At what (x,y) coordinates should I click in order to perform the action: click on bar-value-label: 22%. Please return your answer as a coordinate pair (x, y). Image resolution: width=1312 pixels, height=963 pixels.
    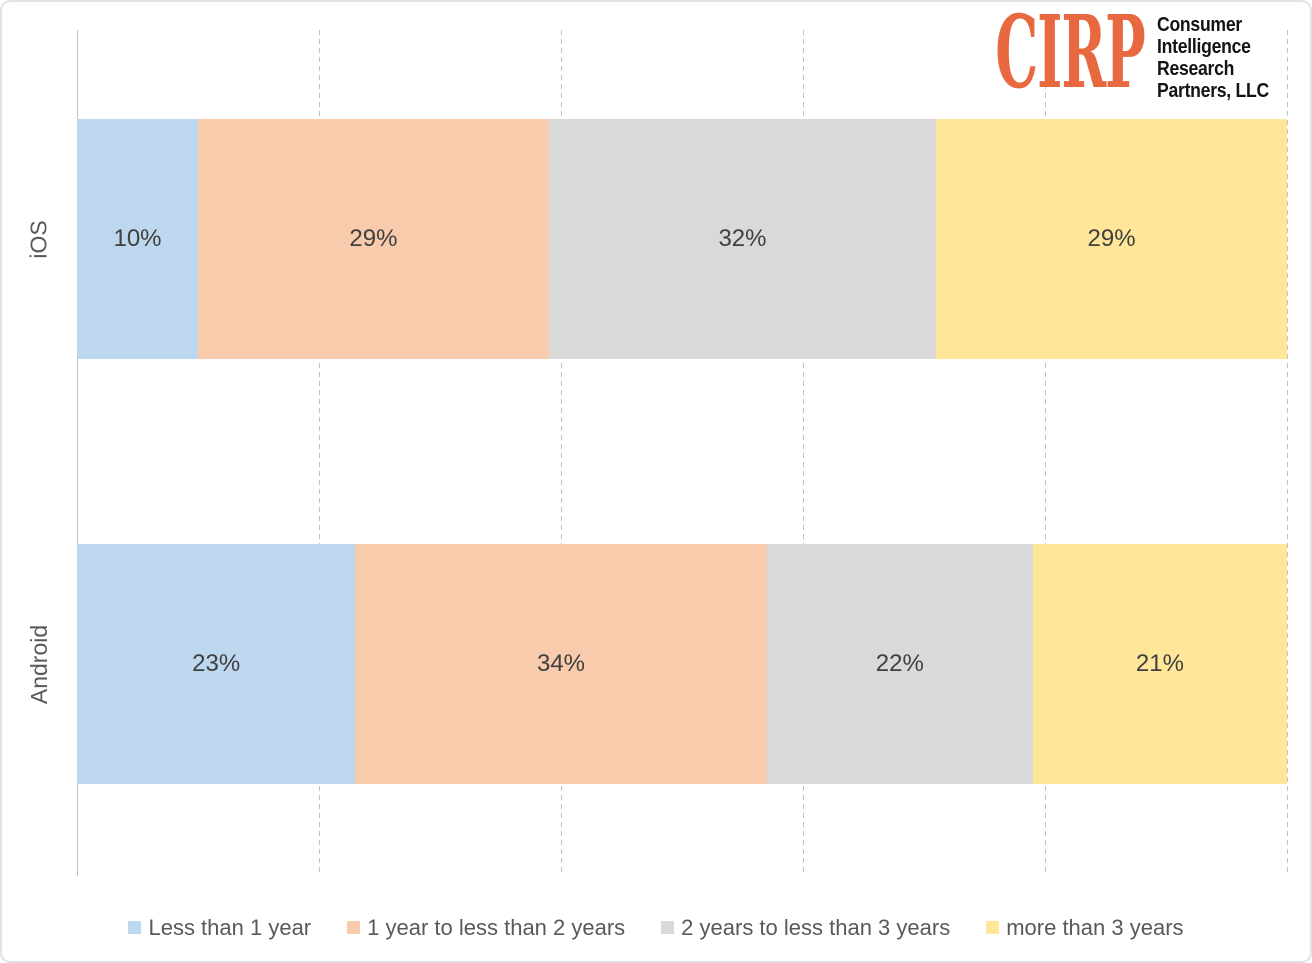
    Looking at the image, I should click on (899, 663).